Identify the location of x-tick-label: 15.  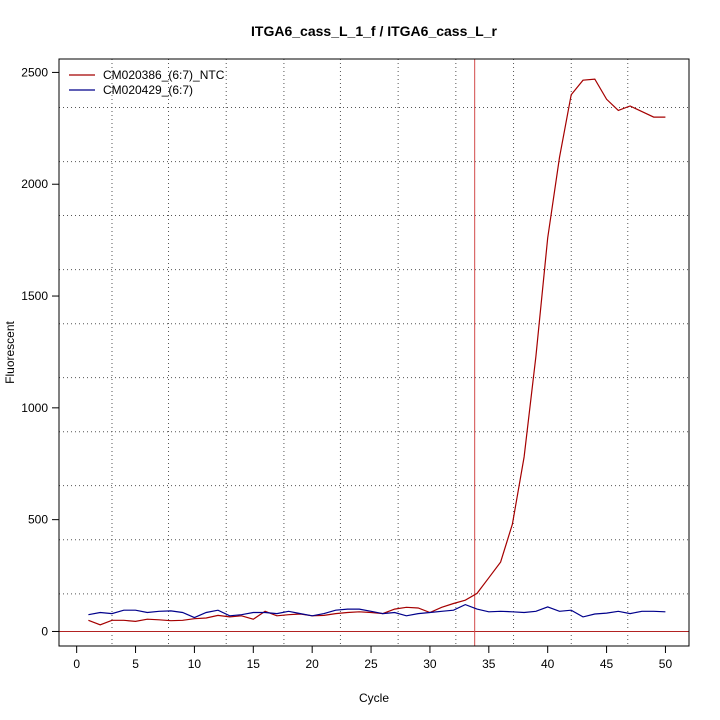
(254, 664).